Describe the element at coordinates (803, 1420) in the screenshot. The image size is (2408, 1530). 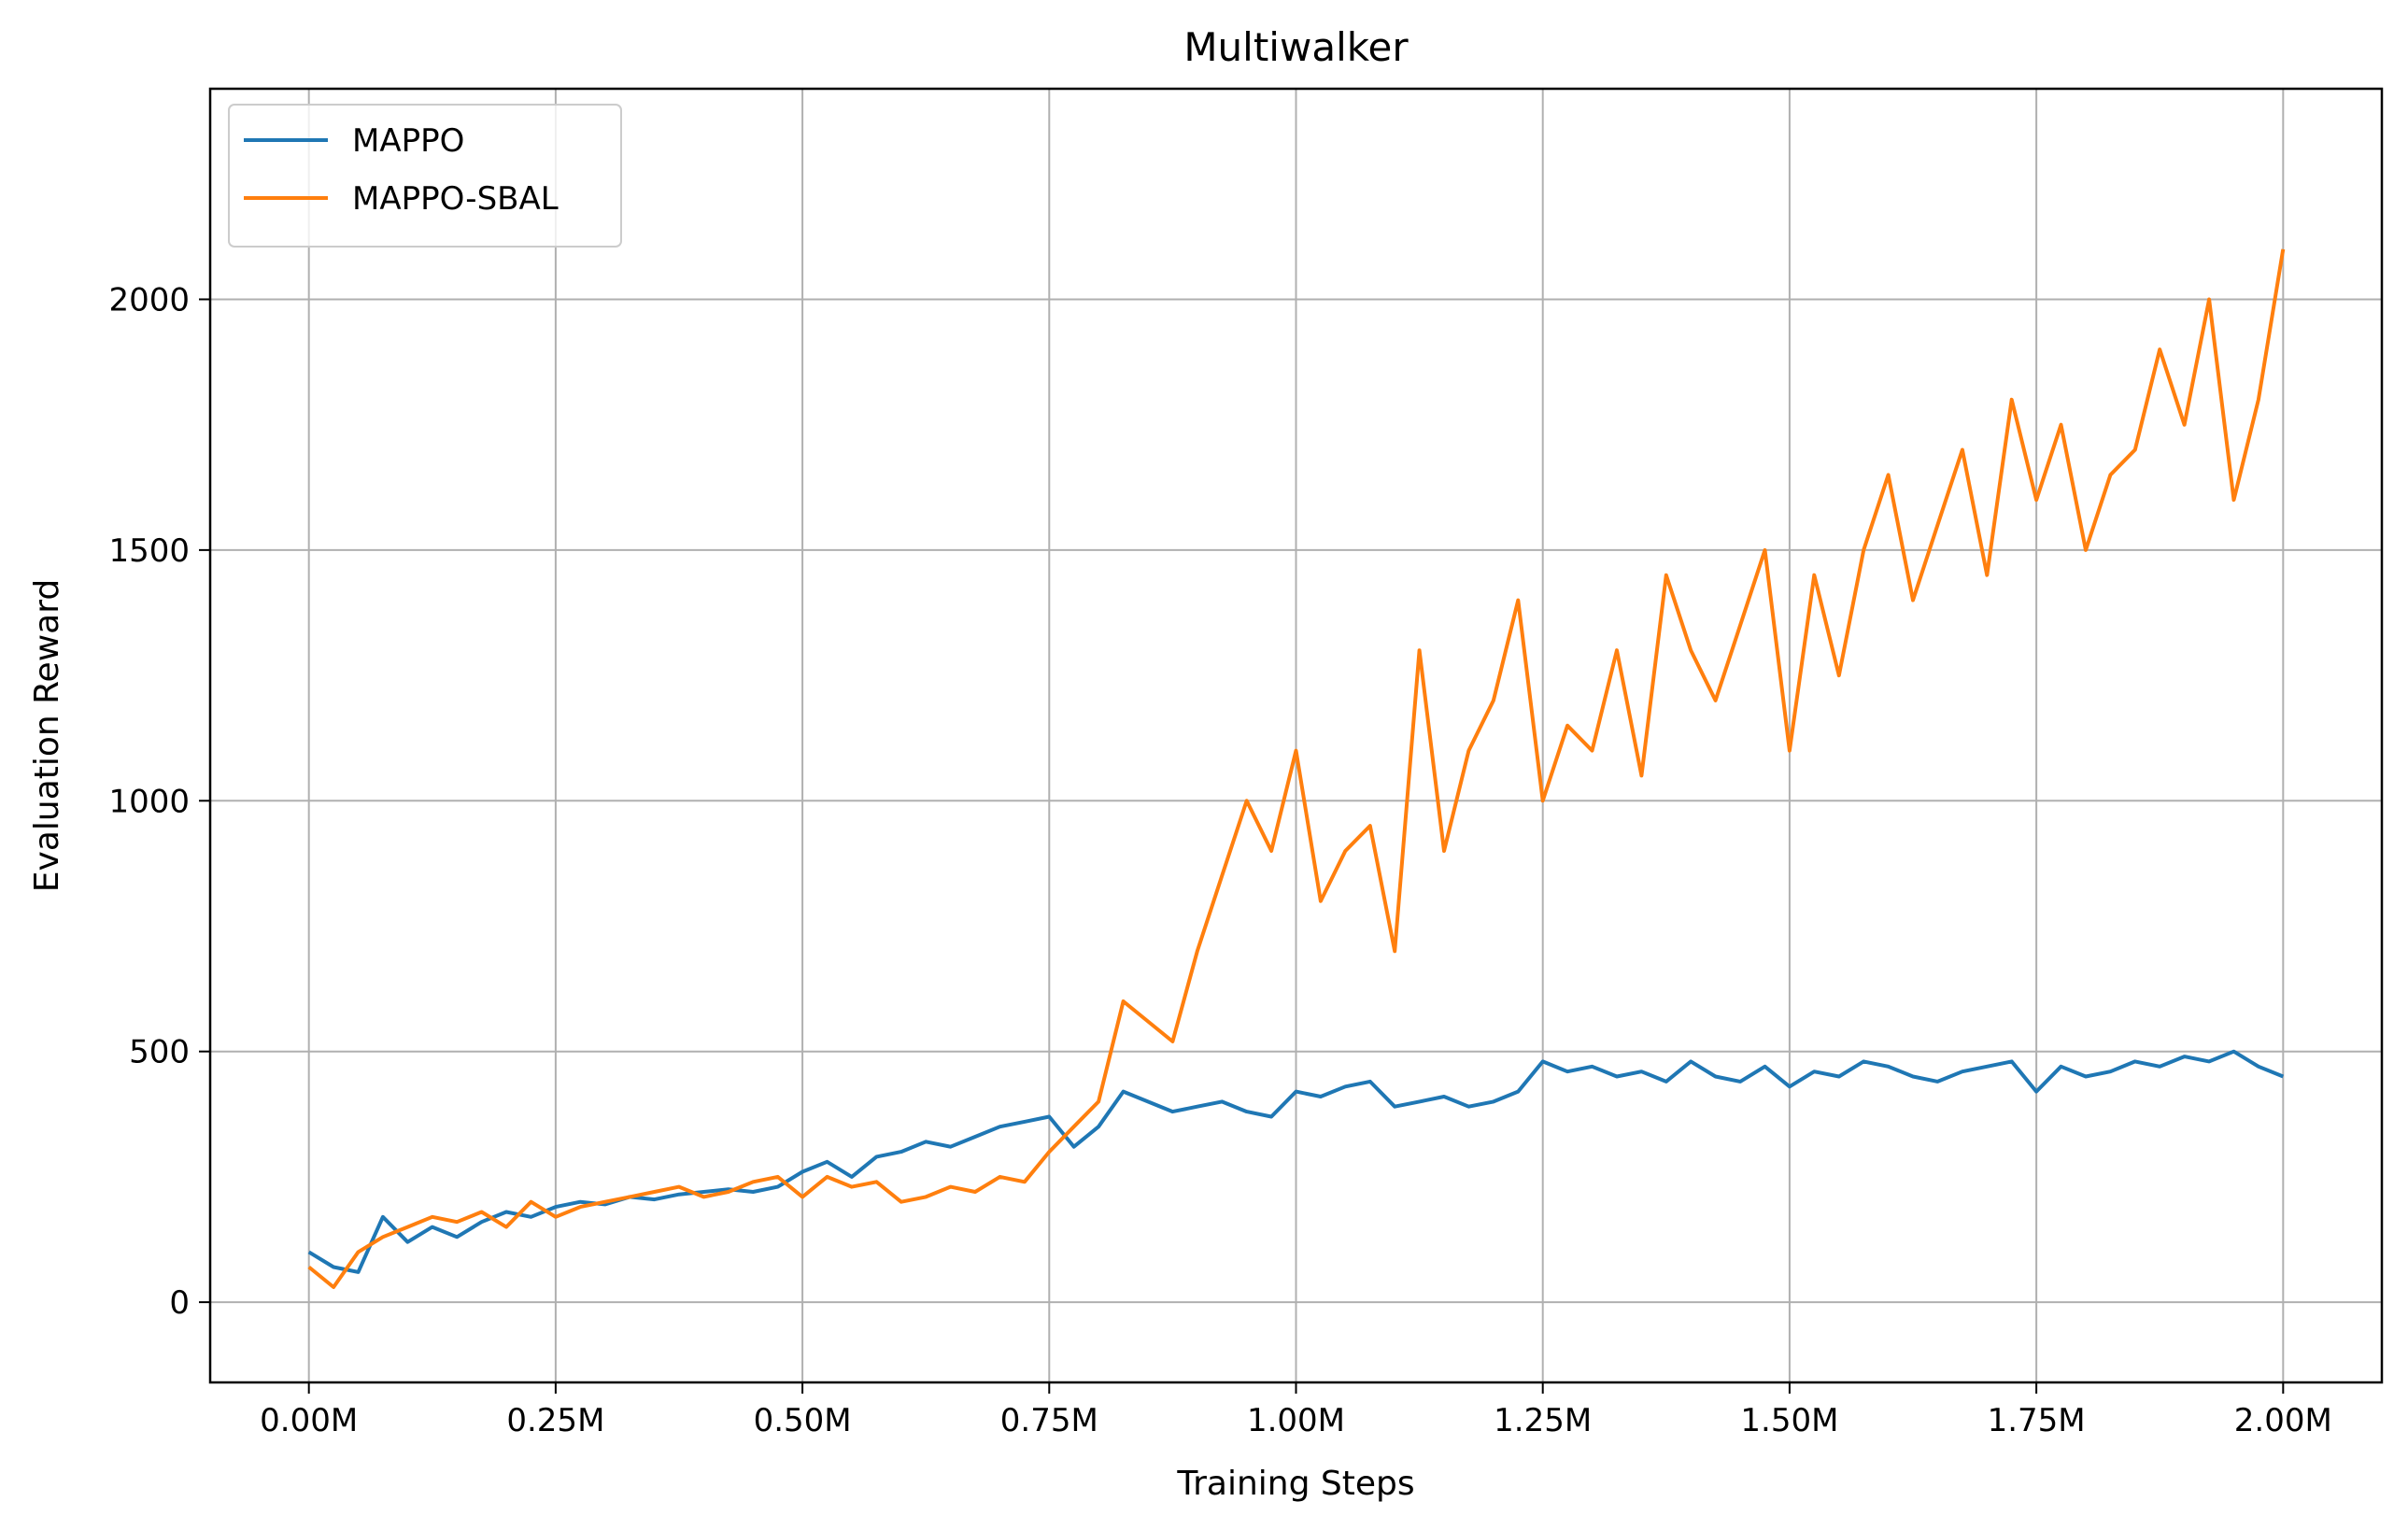
I see `x-tick-label: 0.50M` at that location.